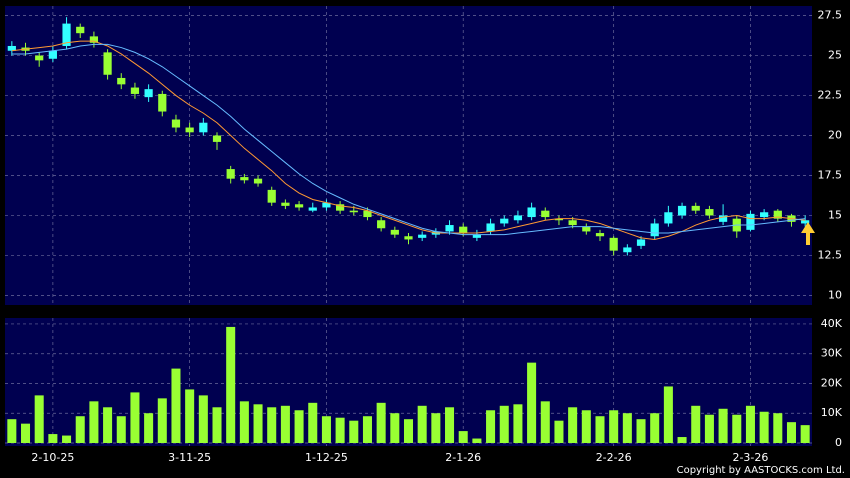 This screenshot has width=850, height=478. What do you see at coordinates (835, 294) in the screenshot?
I see `y-tick-label: 10` at bounding box center [835, 294].